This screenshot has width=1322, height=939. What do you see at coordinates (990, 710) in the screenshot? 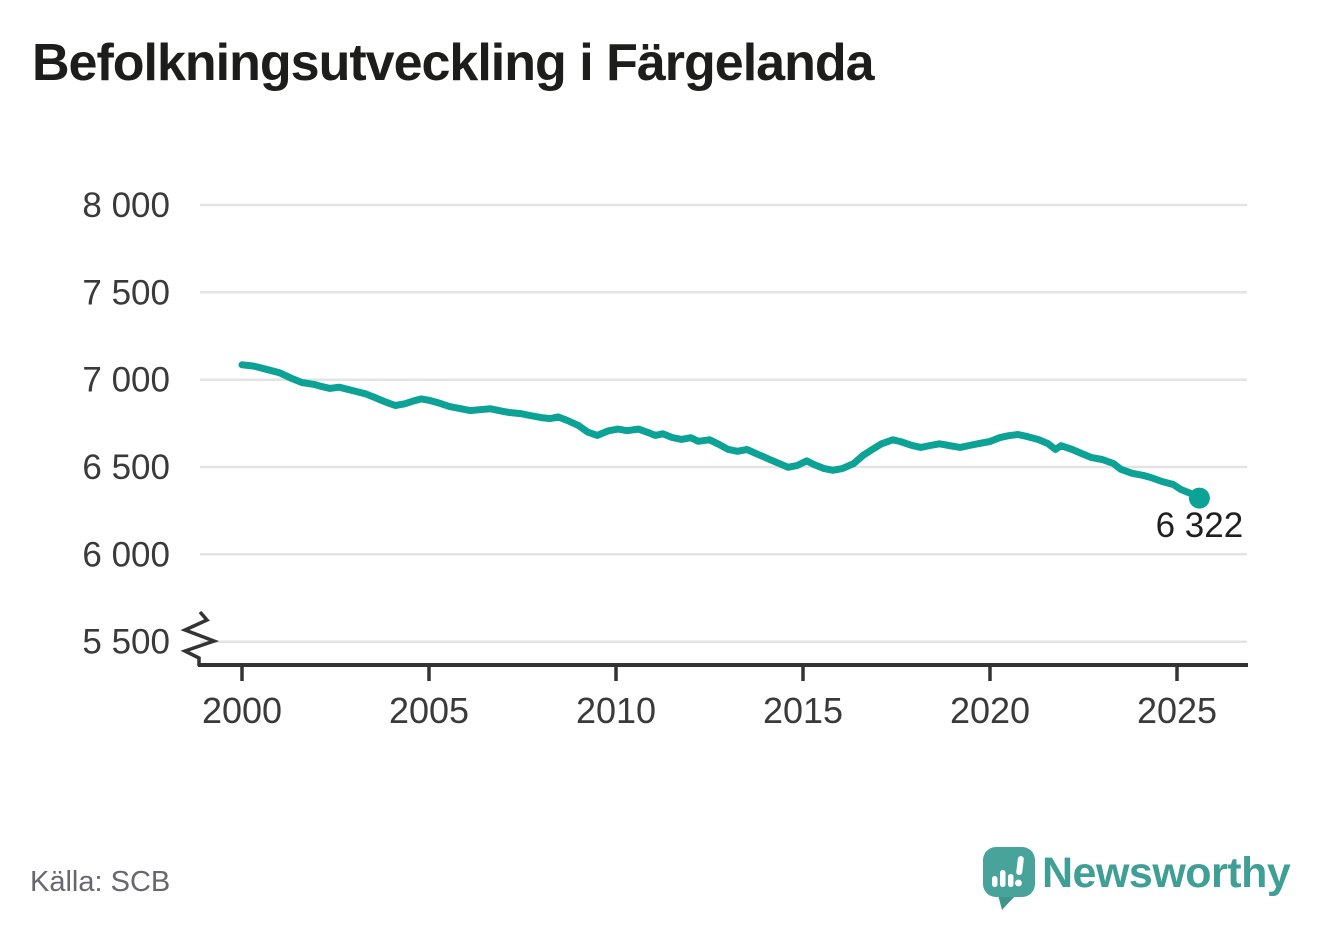
I see `x-axis-label: 2020` at bounding box center [990, 710].